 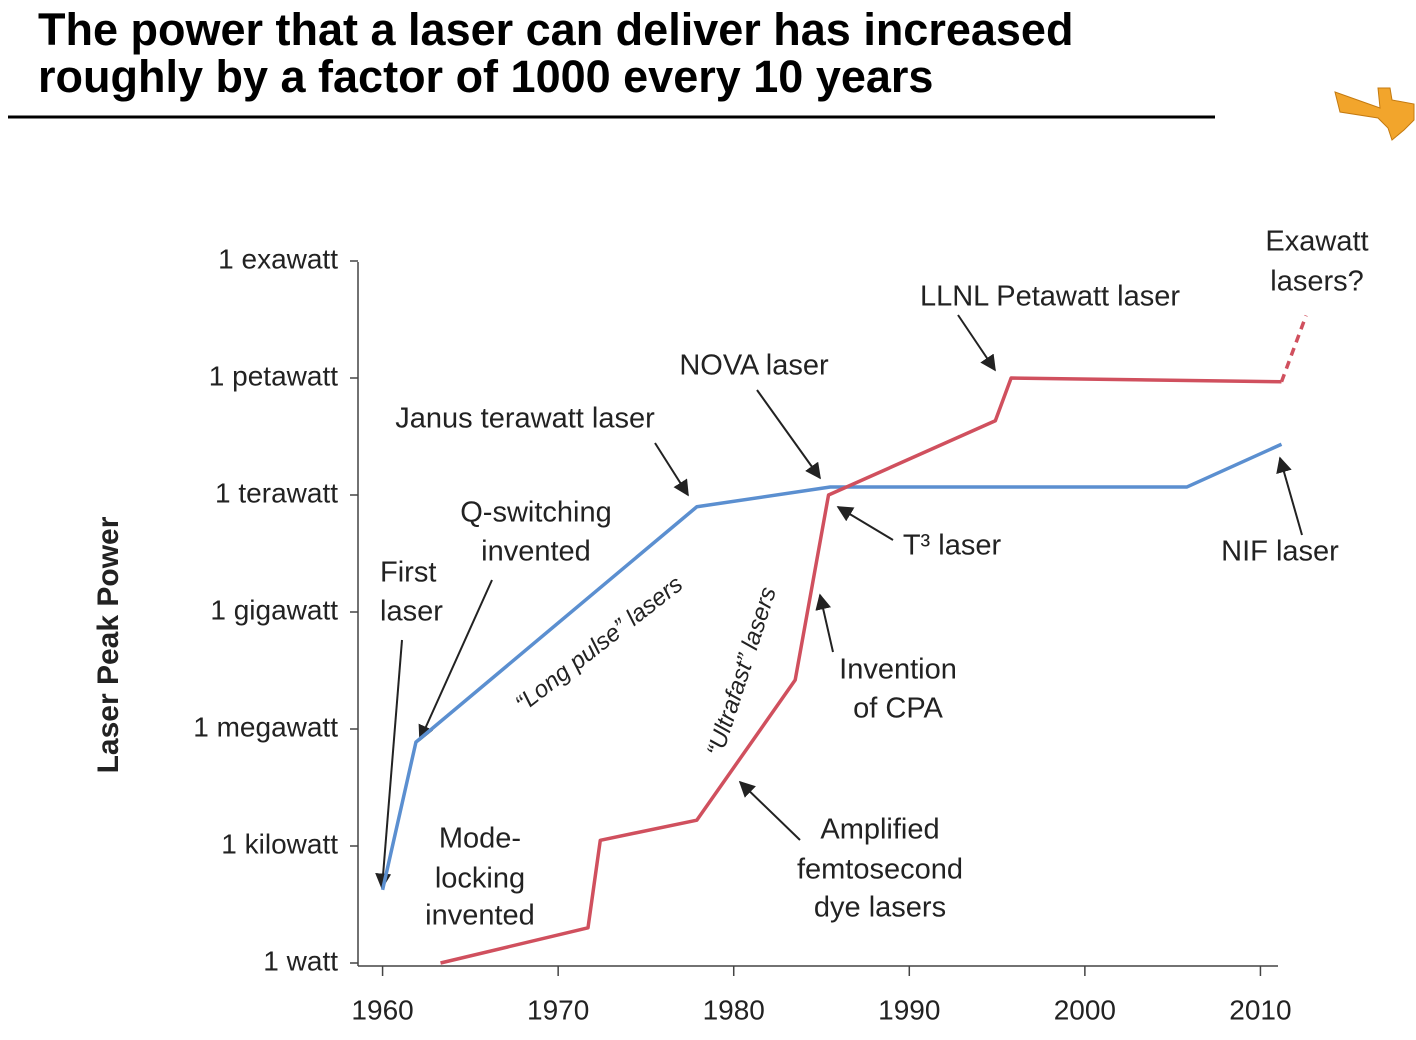 What do you see at coordinates (909, 1009) in the screenshot?
I see `x-tick-label: 1990` at bounding box center [909, 1009].